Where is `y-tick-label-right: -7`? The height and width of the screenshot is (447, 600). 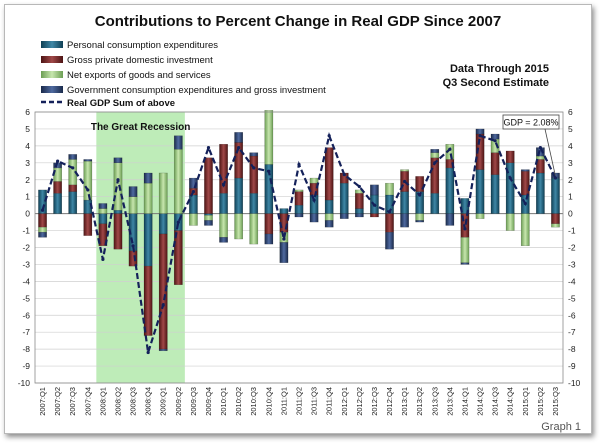
y-tick-label-right: -7 is located at coordinates (572, 332).